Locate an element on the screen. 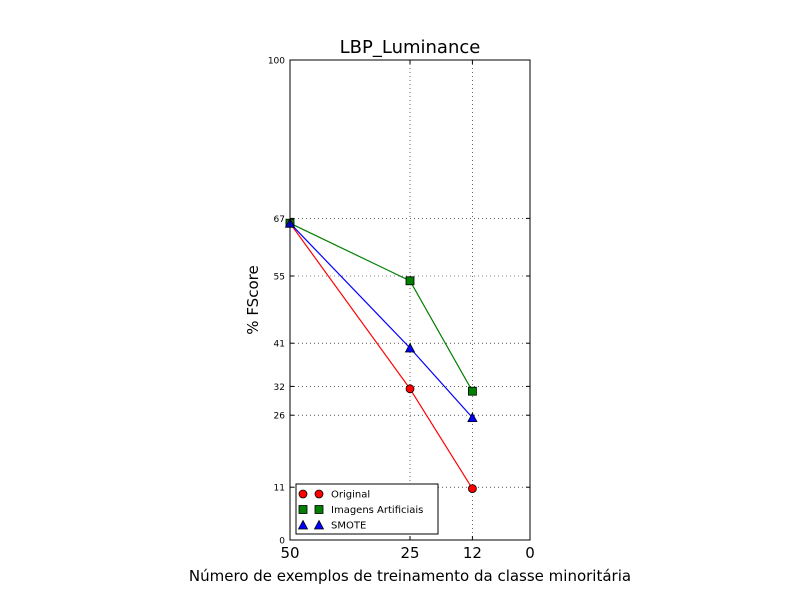 Image resolution: width=800 pixels, height=600 pixels. y-tick-label: 55 is located at coordinates (279, 278).